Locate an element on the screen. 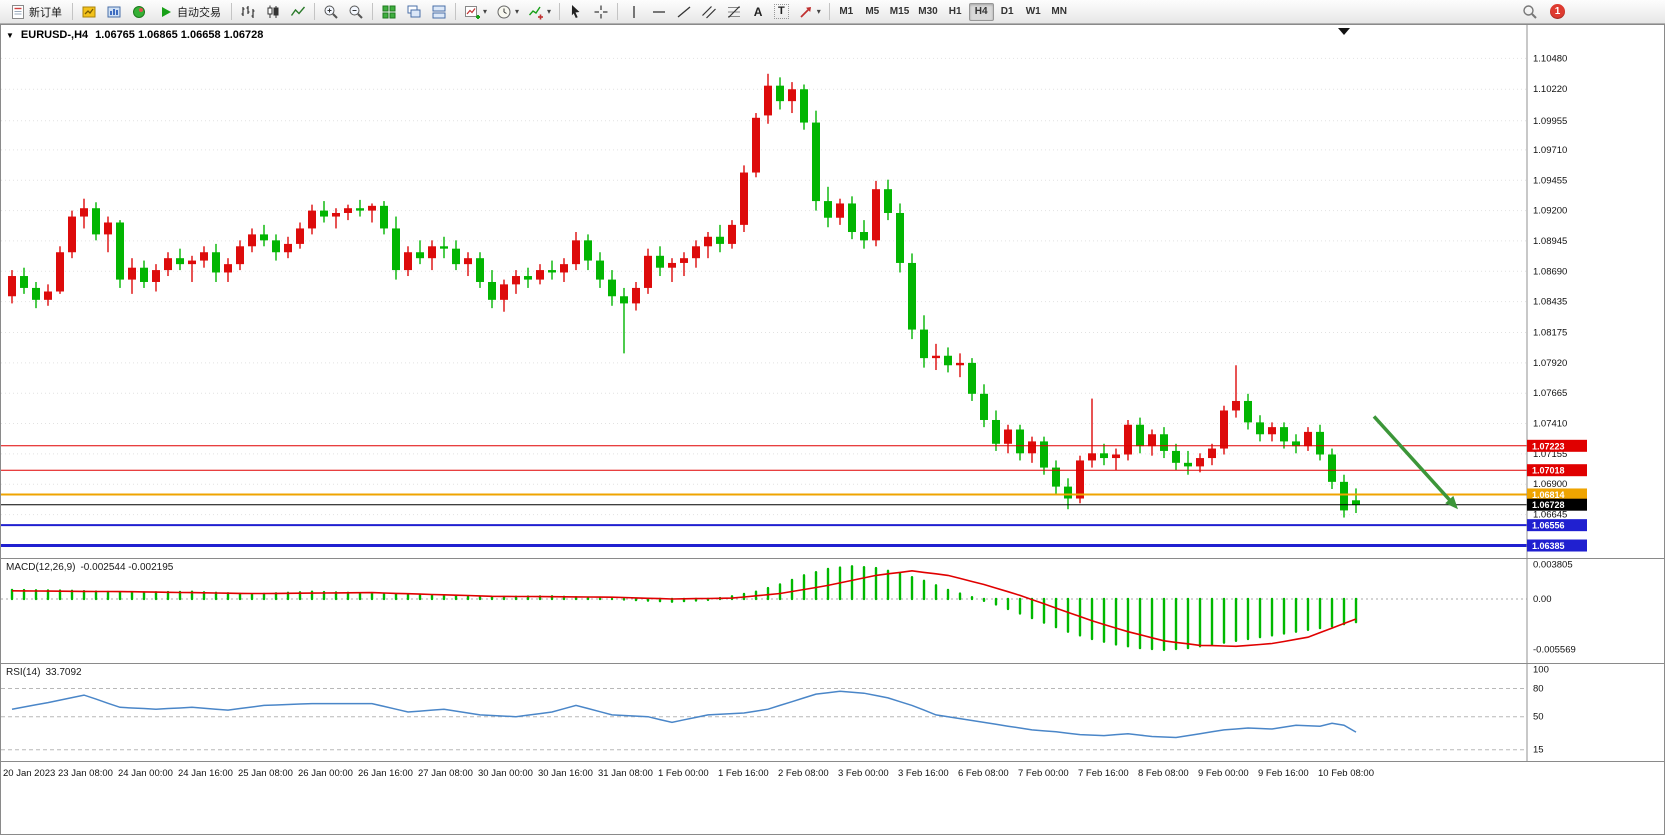 The width and height of the screenshot is (1665, 835). arrow-tool-icon is located at coordinates (805, 12).